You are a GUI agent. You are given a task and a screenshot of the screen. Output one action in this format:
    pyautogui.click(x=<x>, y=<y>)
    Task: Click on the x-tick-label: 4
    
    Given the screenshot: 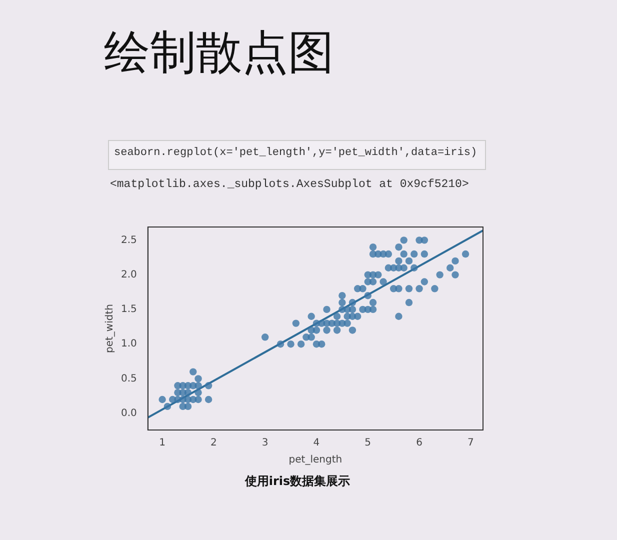 What is the action you would take?
    pyautogui.click(x=316, y=443)
    